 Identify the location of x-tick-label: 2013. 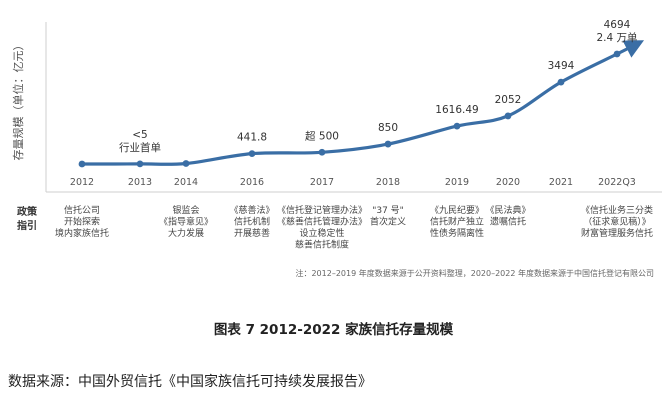
(140, 182).